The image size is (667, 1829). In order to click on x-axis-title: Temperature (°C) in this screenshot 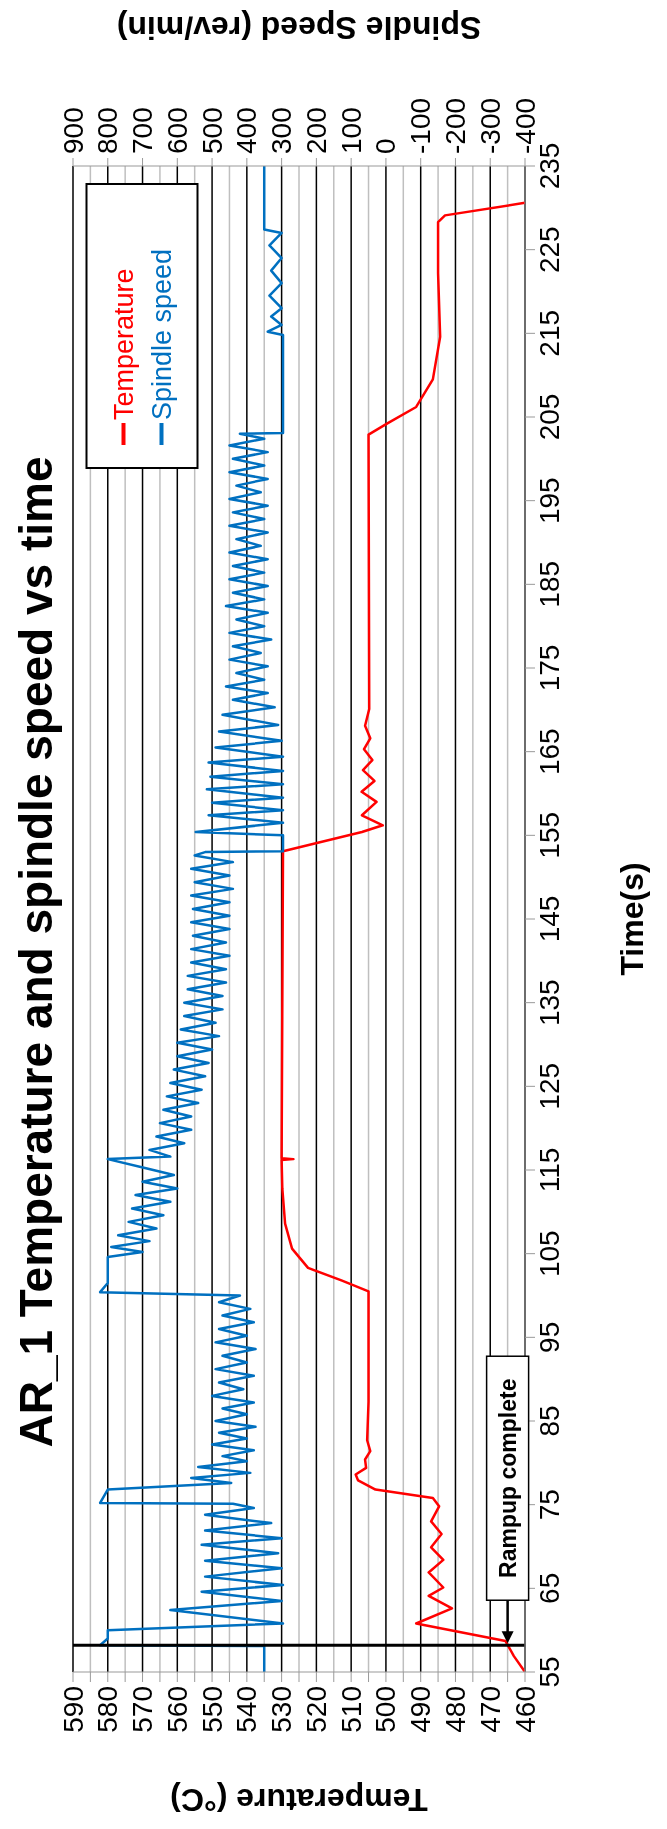, I will do `click(299, 1799)`.